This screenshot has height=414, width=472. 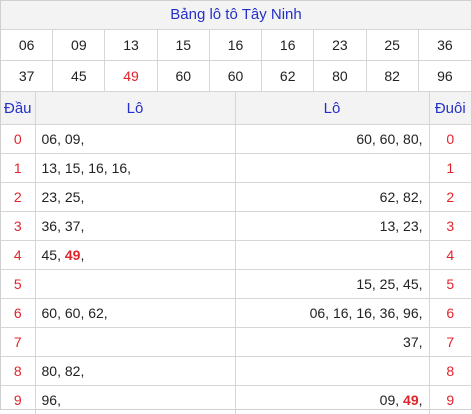 What do you see at coordinates (18, 226) in the screenshot?
I see `dau-cell: 3` at bounding box center [18, 226].